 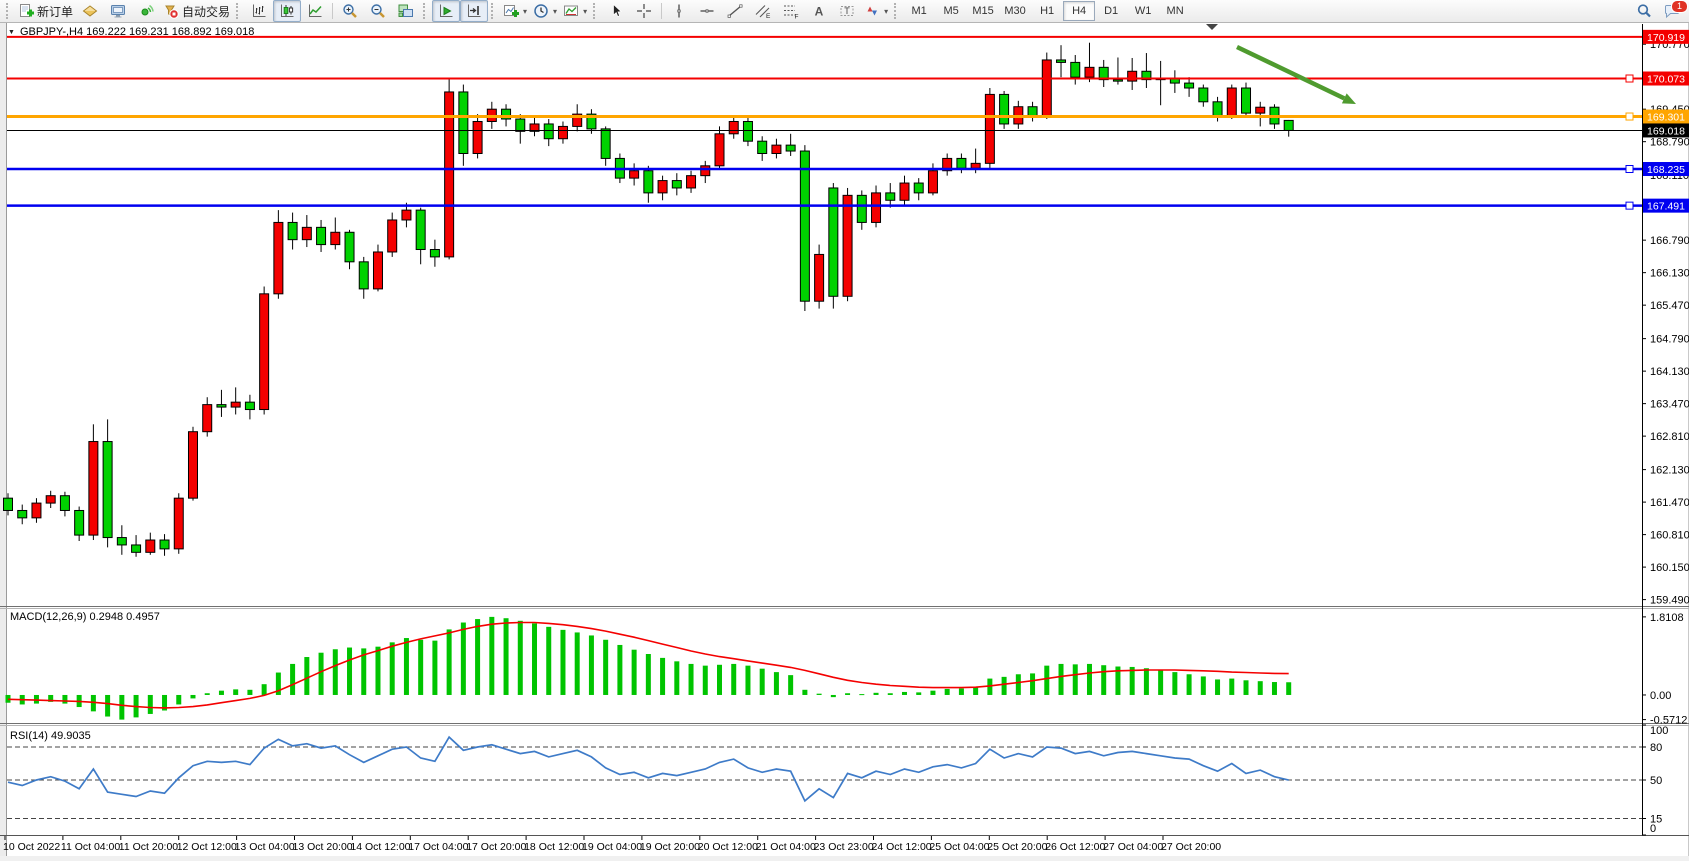 I want to click on tab-m30: M30, so click(x=1015, y=11).